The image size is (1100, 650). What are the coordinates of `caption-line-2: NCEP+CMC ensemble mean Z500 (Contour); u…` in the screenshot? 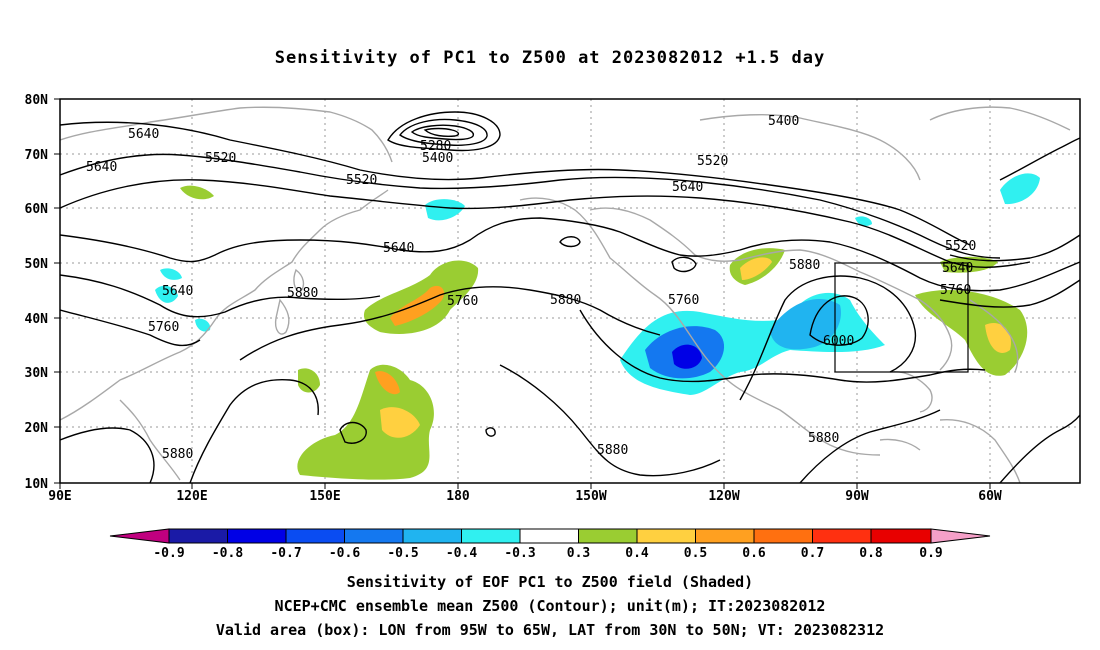 It's located at (550, 606).